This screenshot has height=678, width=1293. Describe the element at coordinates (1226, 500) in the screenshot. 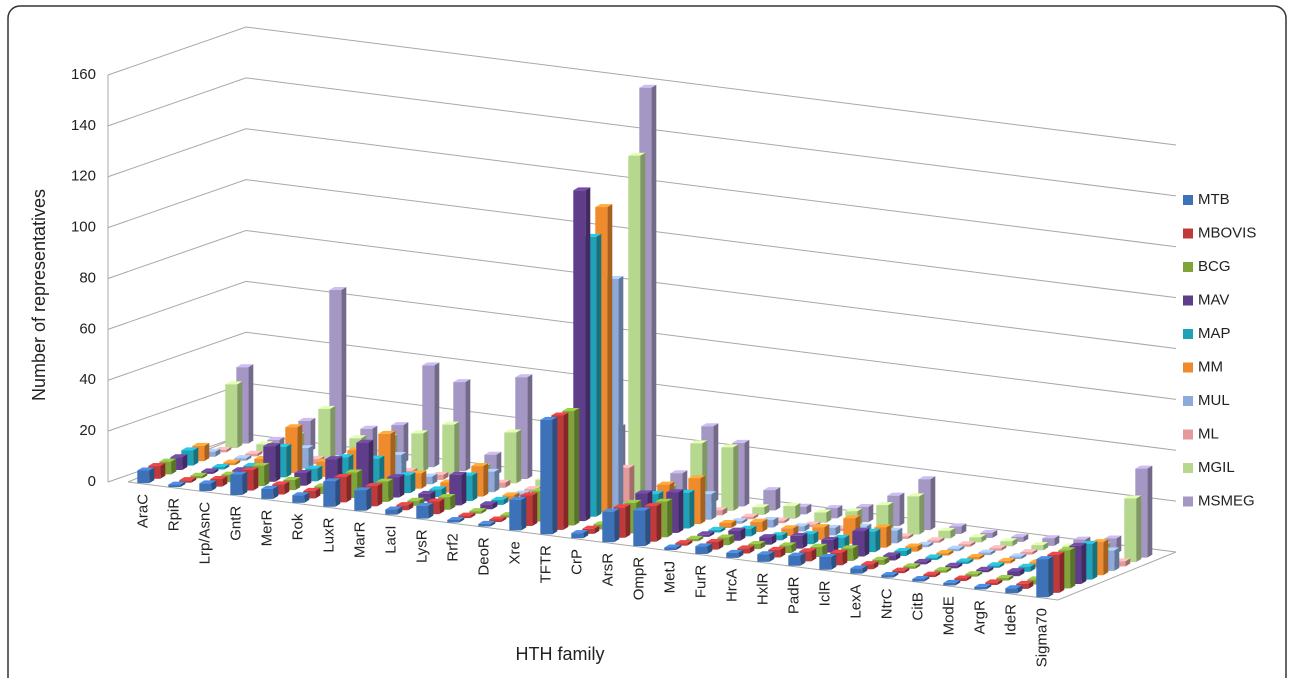

I see `legend-label: MSMEG` at that location.